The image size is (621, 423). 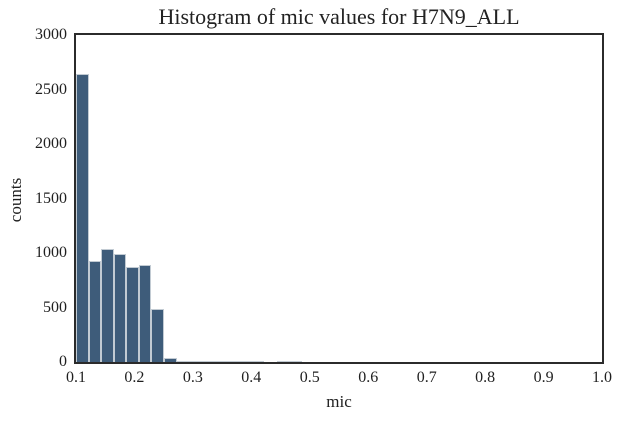 I want to click on x-tick-label: 0.1, so click(x=76, y=377).